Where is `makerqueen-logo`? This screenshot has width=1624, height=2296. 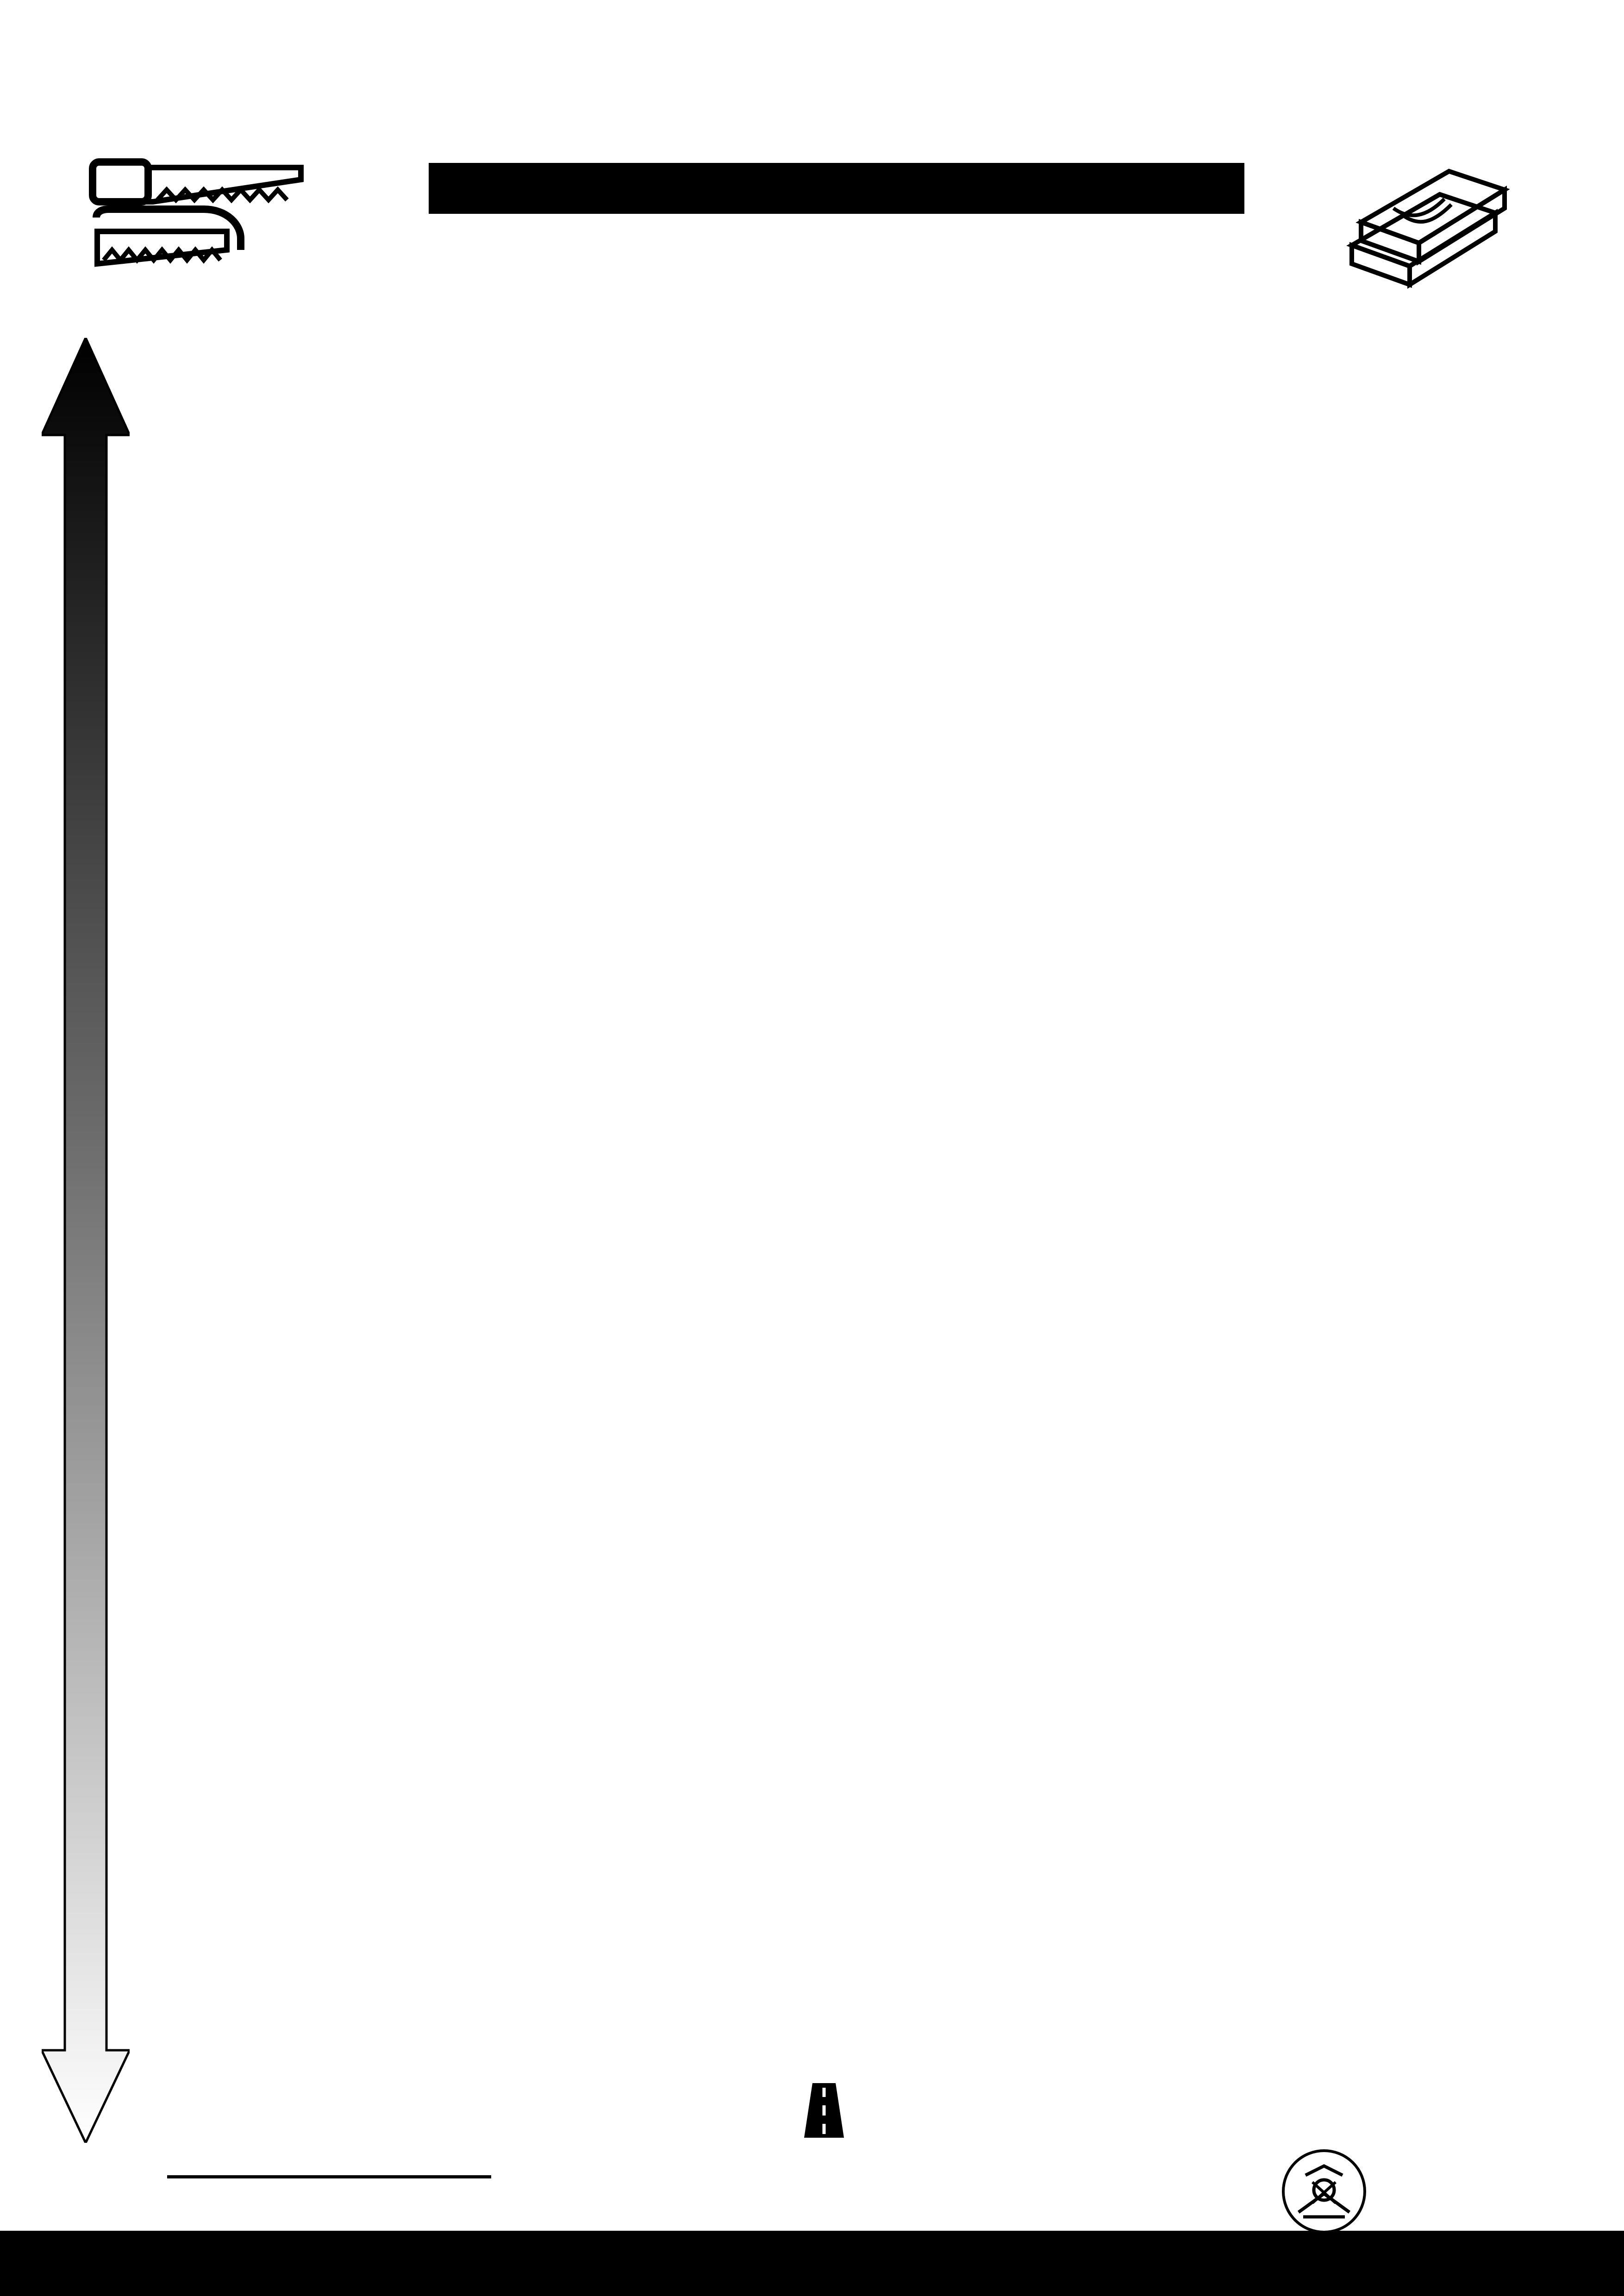 makerqueen-logo is located at coordinates (1324, 2191).